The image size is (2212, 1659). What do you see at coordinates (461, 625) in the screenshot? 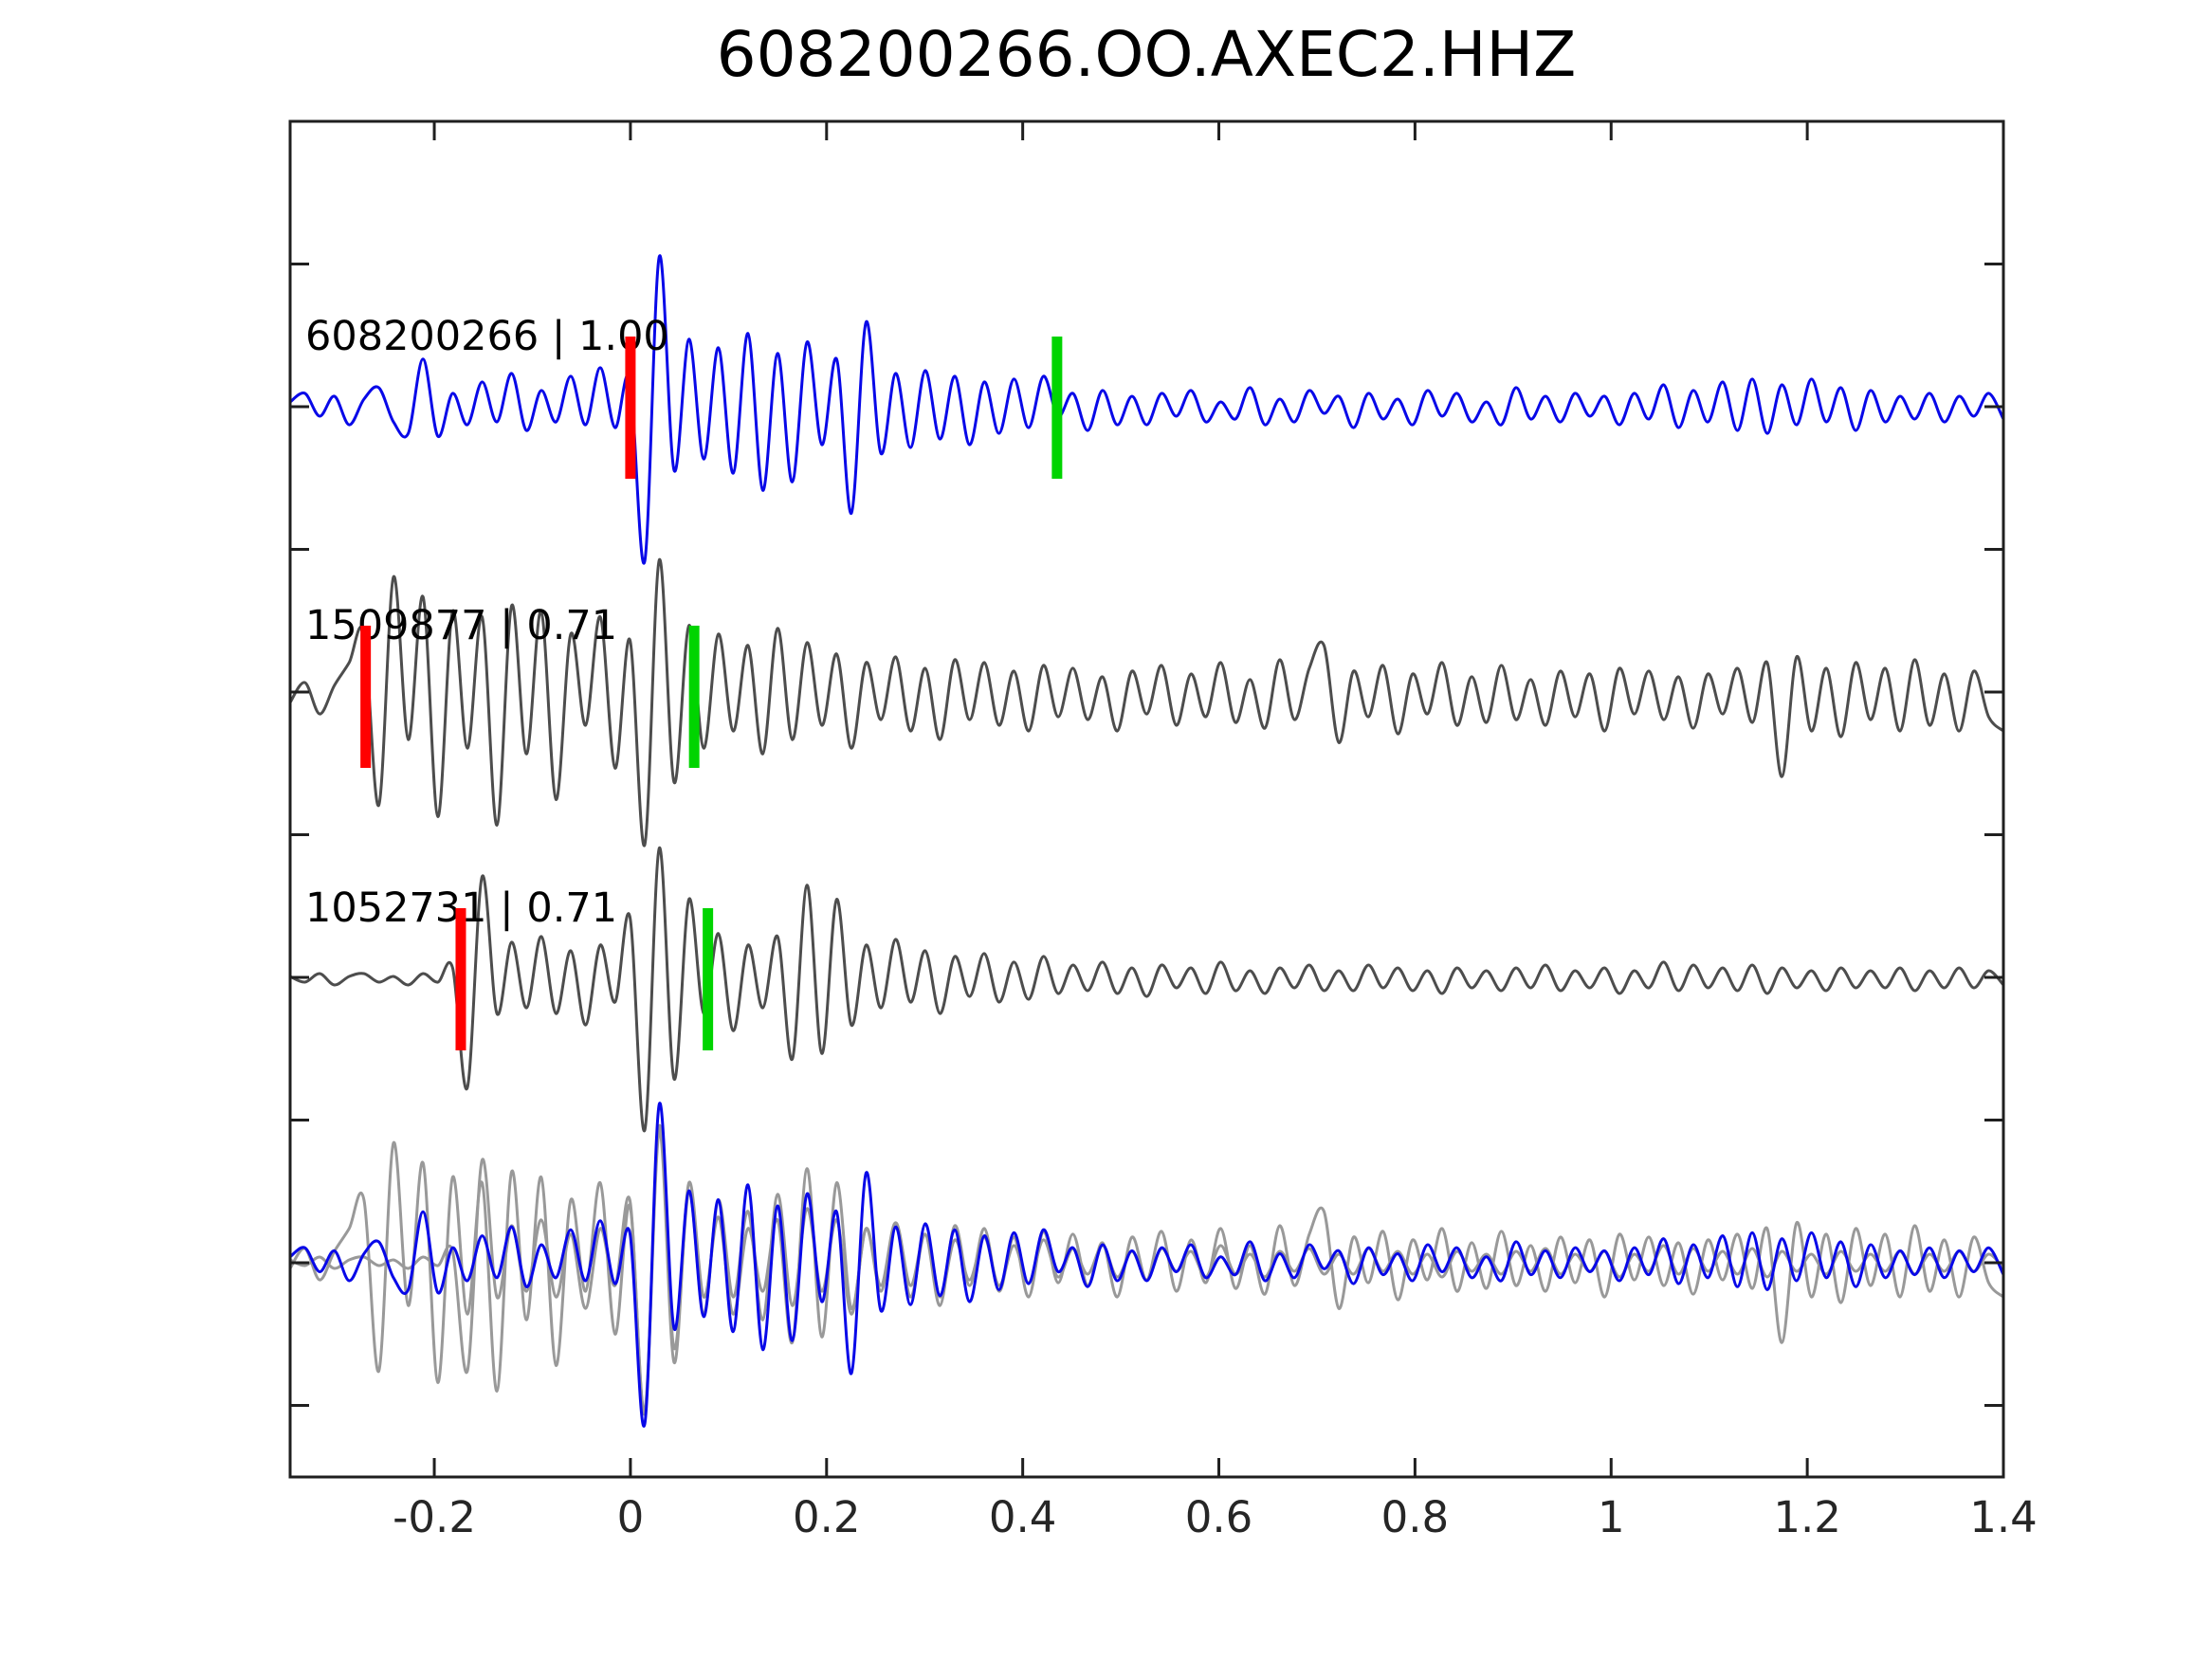
I see `trace-label-1509877: 1509877 | 0.71` at bounding box center [461, 625].